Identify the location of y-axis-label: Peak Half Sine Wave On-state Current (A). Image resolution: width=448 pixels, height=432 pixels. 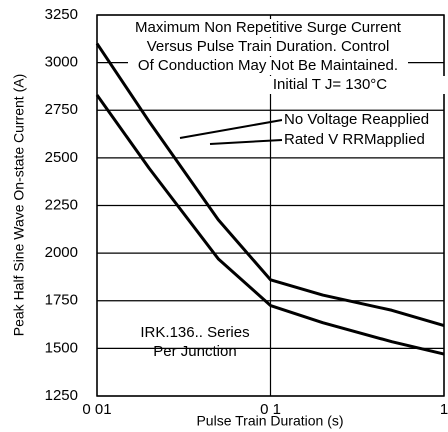
(19, 205).